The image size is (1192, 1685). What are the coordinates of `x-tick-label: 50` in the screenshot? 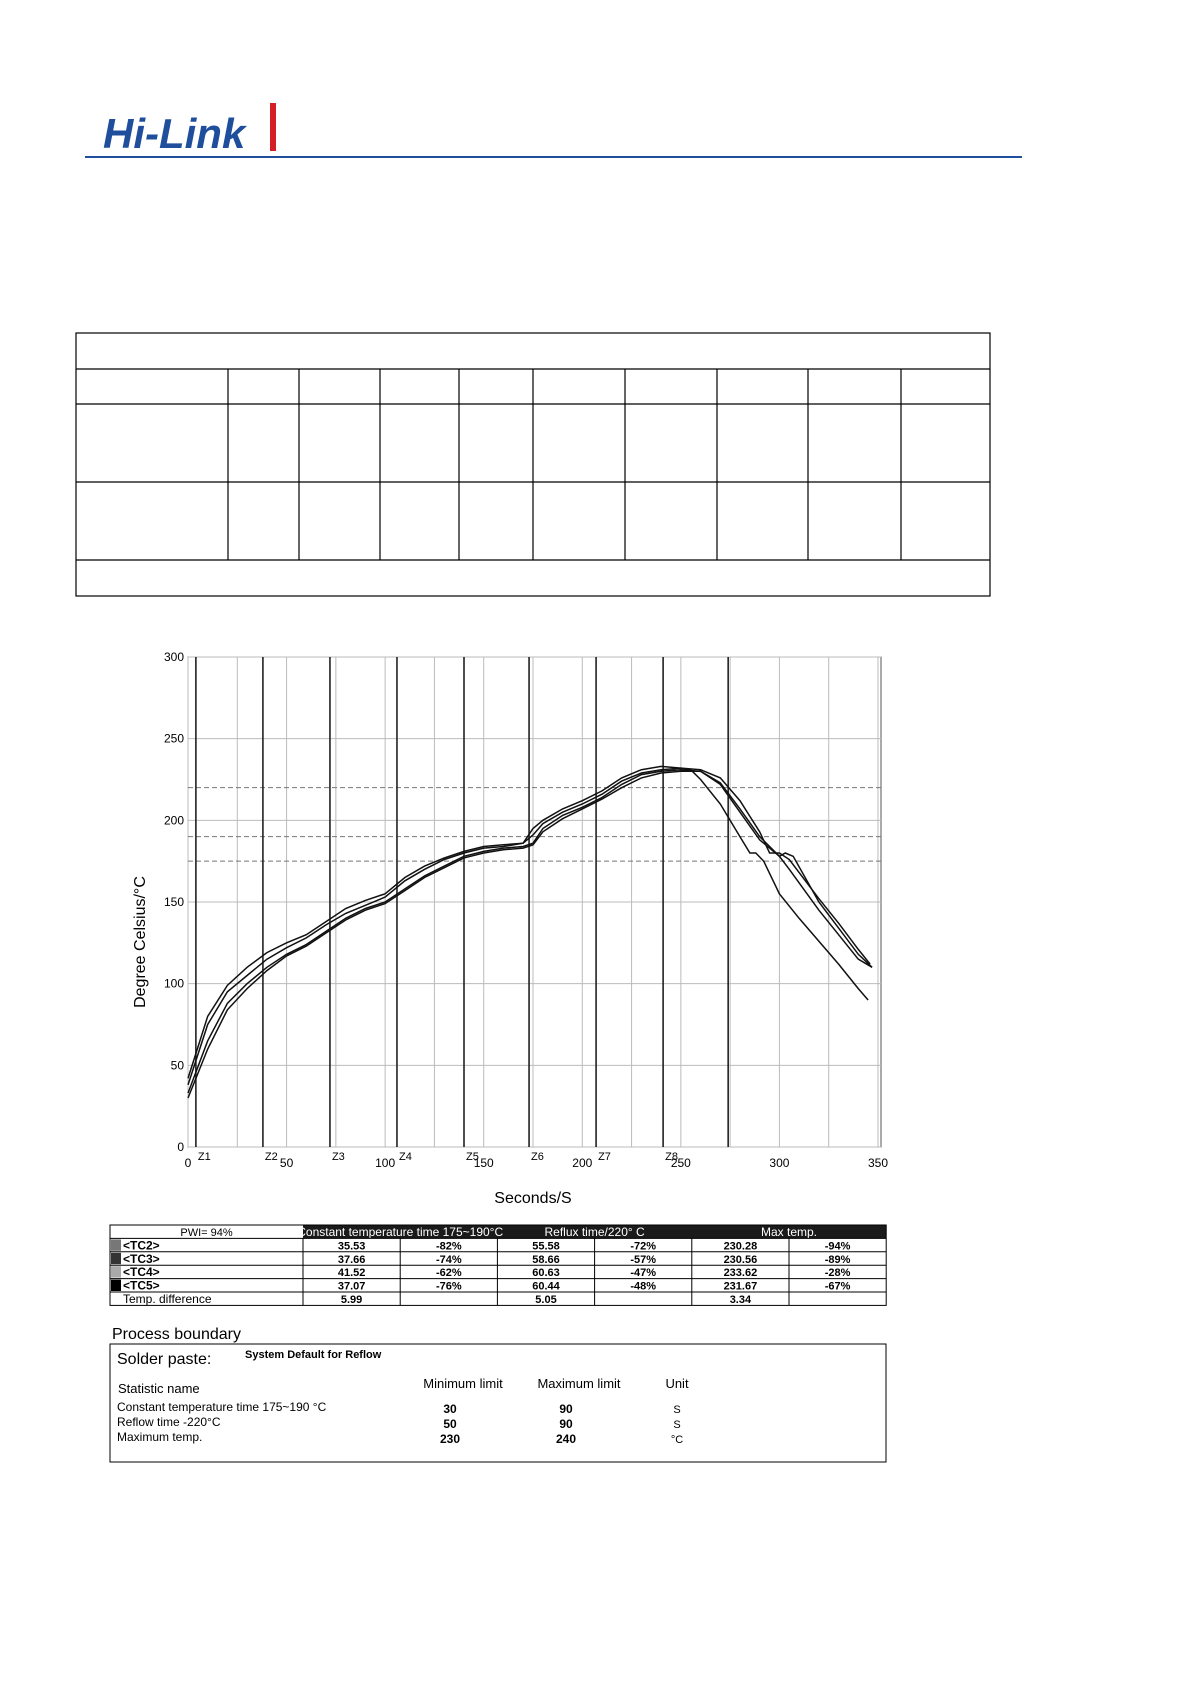 It's located at (287, 1163).